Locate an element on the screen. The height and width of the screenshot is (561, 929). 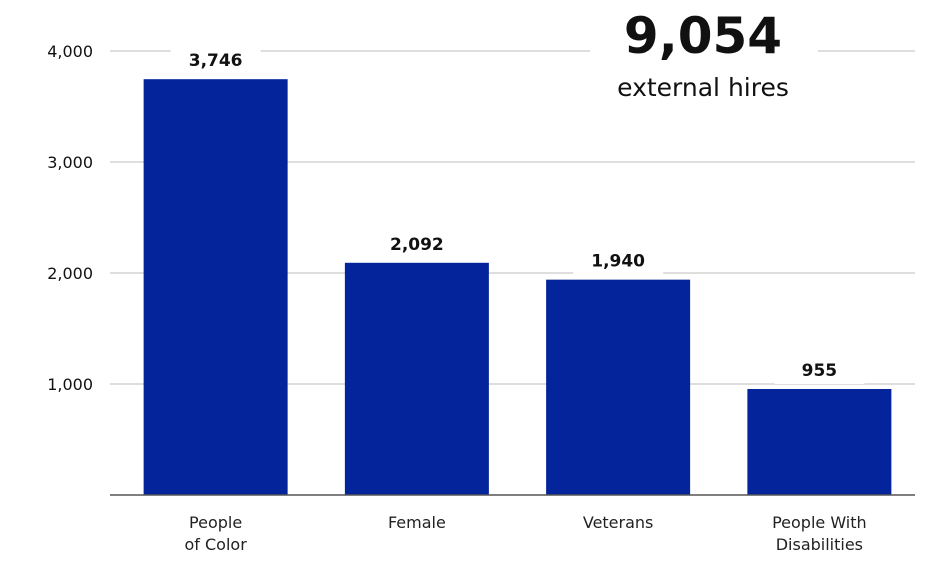
x-tick-label: of Color is located at coordinates (215, 544).